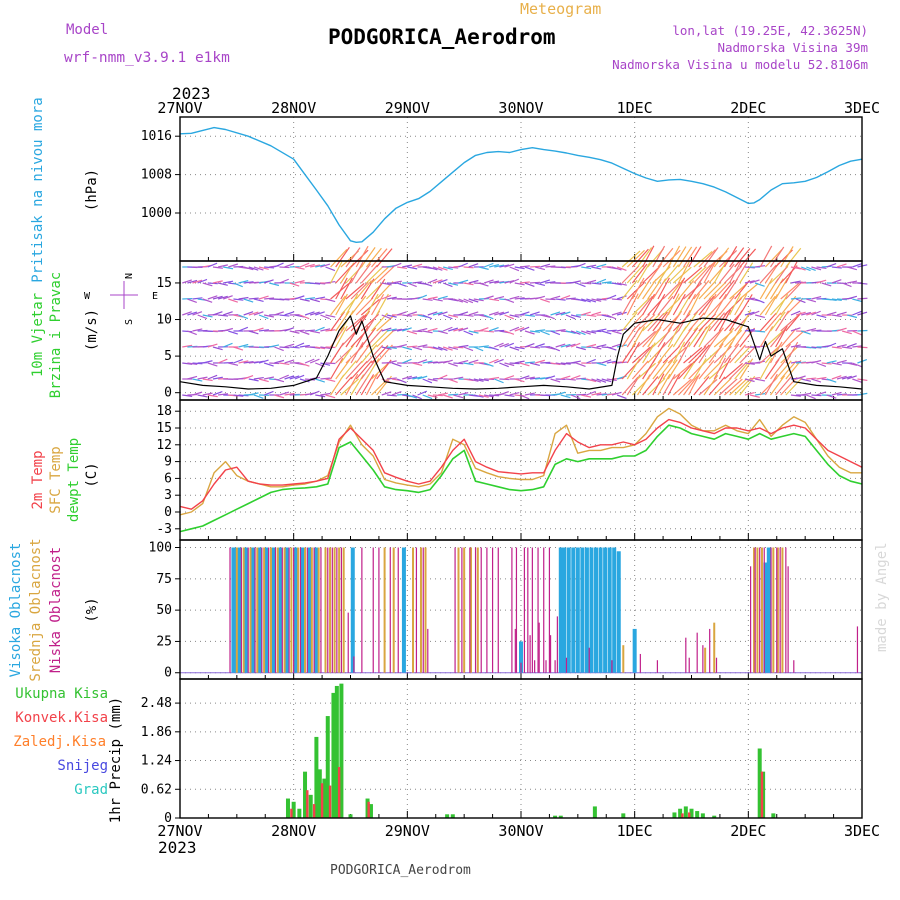 The image size is (900, 900). What do you see at coordinates (521, 352) in the screenshot?
I see `wind-speed-line` at bounding box center [521, 352].